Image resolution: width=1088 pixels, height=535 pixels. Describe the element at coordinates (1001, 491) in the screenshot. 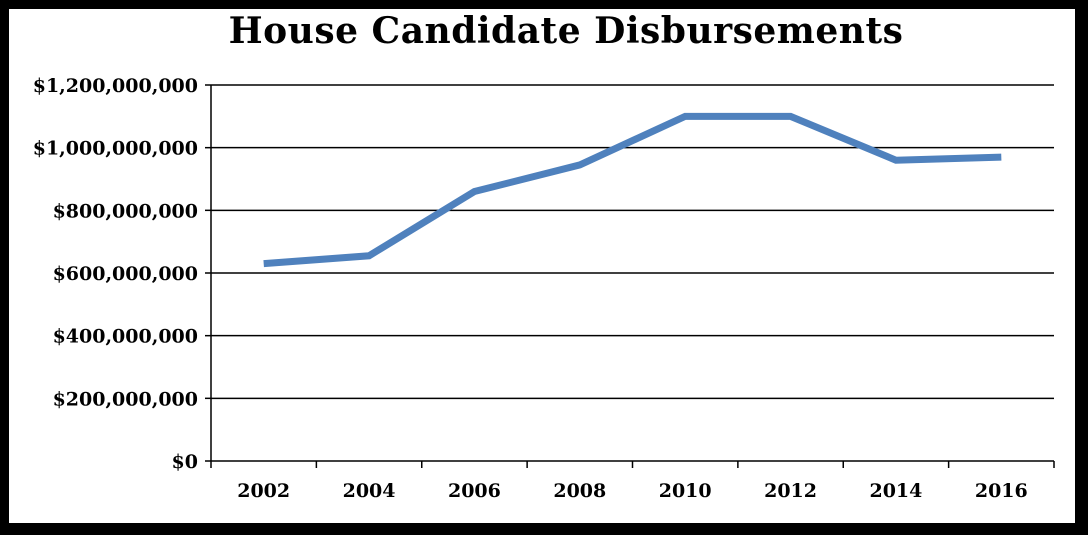

I see `x-tick-label: 2016` at that location.